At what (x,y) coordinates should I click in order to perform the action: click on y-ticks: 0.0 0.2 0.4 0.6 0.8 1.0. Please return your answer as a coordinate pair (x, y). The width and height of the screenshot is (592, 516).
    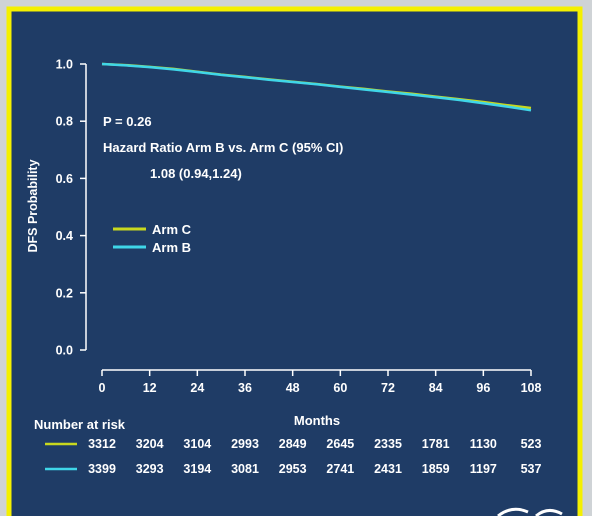
    Looking at the image, I should click on (71, 208).